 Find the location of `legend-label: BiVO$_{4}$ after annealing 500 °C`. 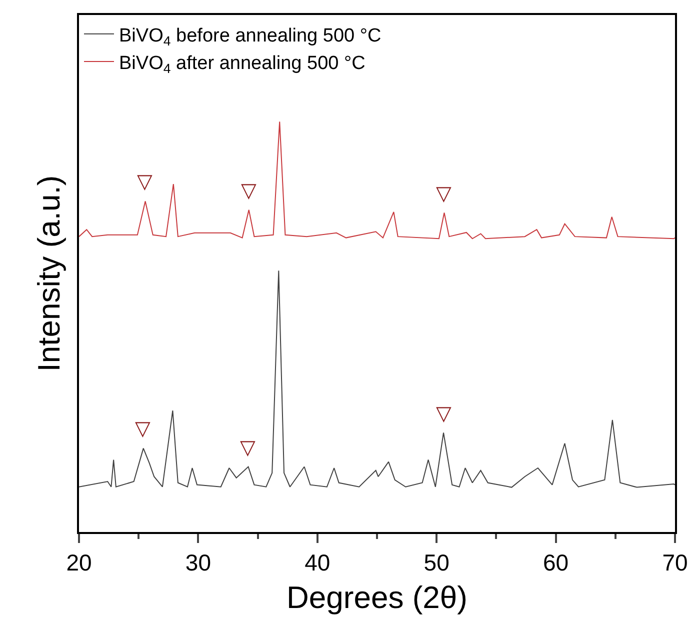

legend-label: BiVO$_{4}$ after annealing 500 °C is located at coordinates (242, 64).